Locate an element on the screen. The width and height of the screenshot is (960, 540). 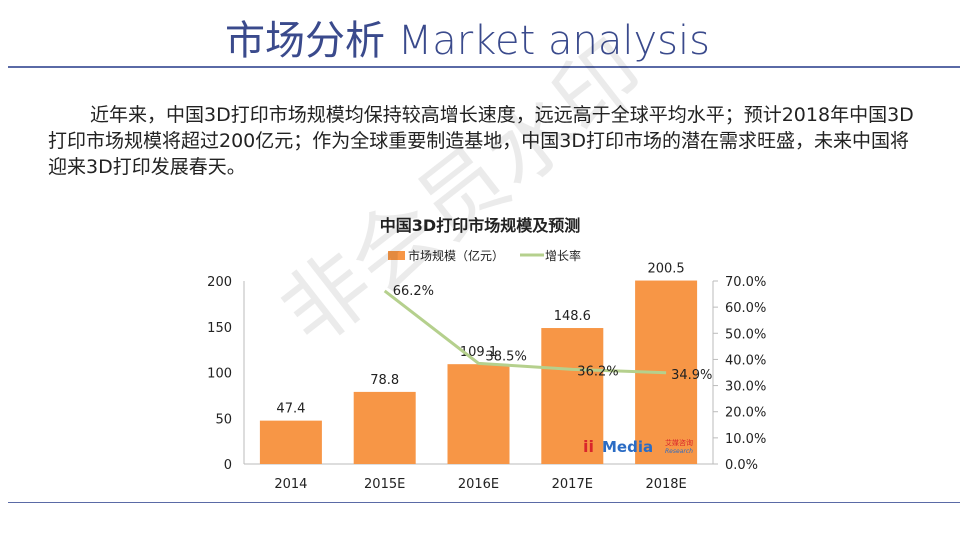
x-tick-label: 2017E is located at coordinates (572, 484).